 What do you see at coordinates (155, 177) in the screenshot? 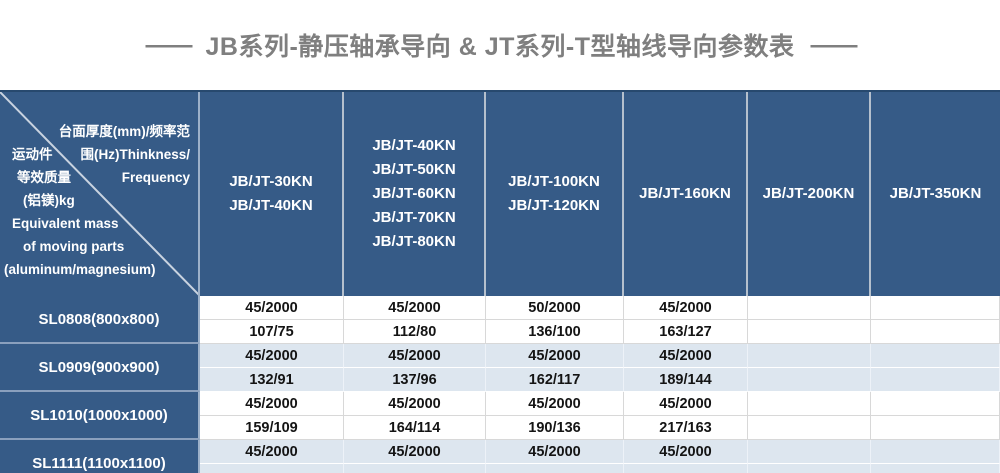
I see `corner-top-line: Frequency` at bounding box center [155, 177].